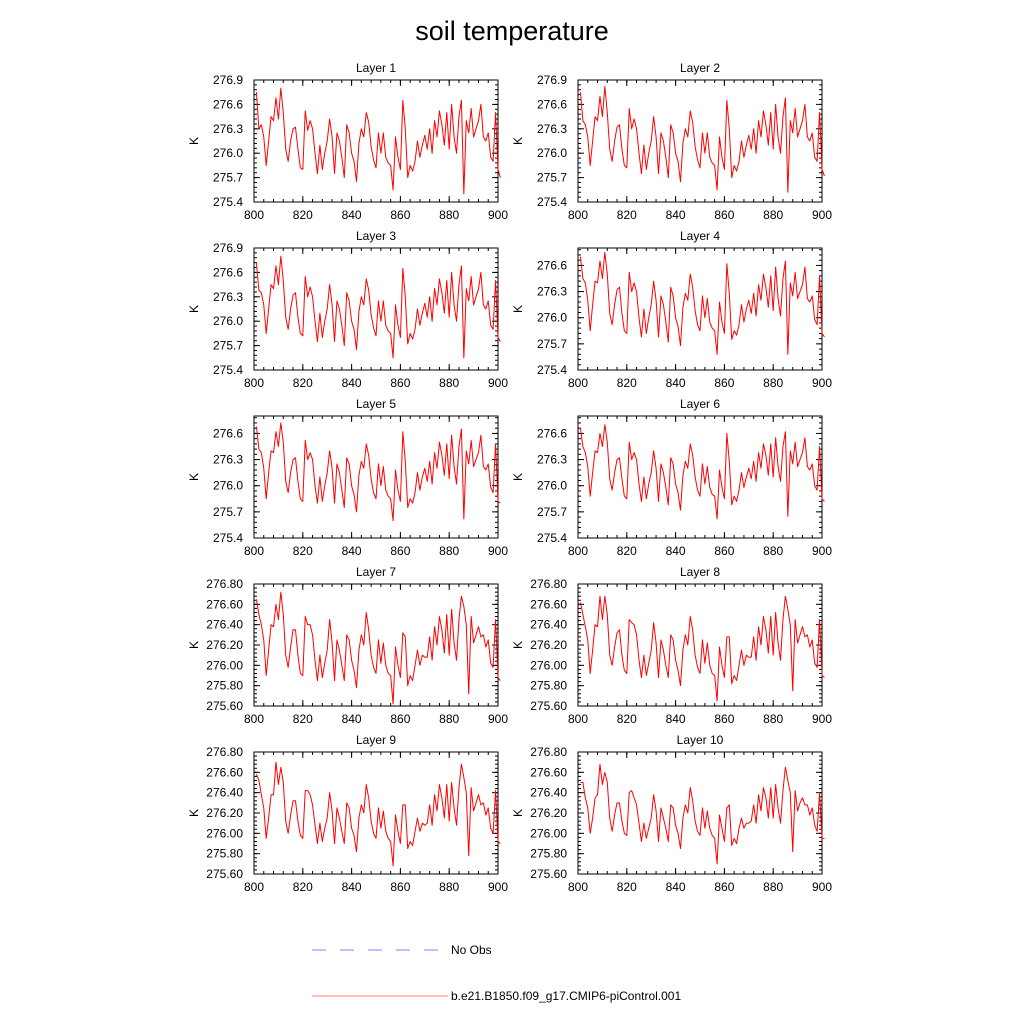  I want to click on y-tick-label: 275.80, so click(224, 854).